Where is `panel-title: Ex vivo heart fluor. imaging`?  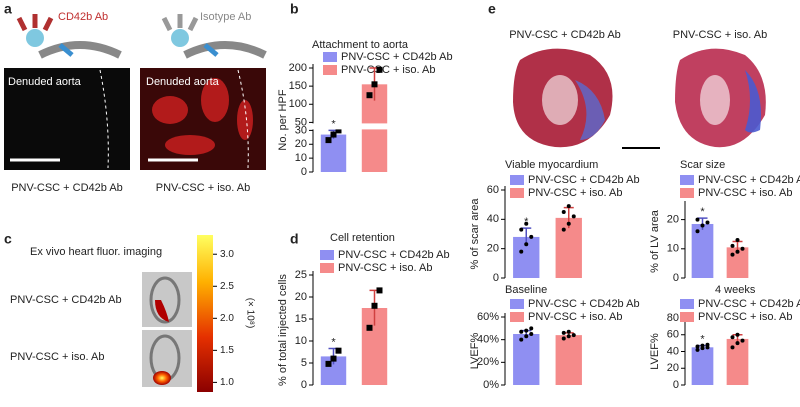 panel-title: Ex vivo heart fluor. imaging is located at coordinates (96, 252).